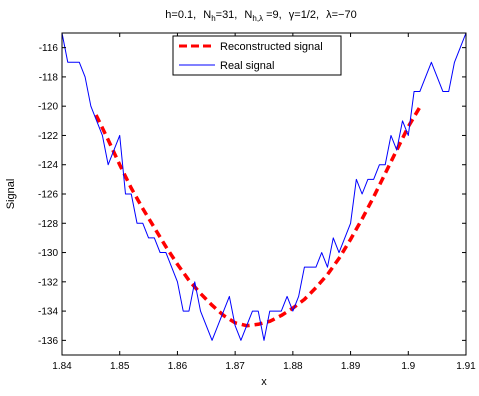 The width and height of the screenshot is (479, 396). I want to click on x-tick-label: 1.89, so click(351, 366).